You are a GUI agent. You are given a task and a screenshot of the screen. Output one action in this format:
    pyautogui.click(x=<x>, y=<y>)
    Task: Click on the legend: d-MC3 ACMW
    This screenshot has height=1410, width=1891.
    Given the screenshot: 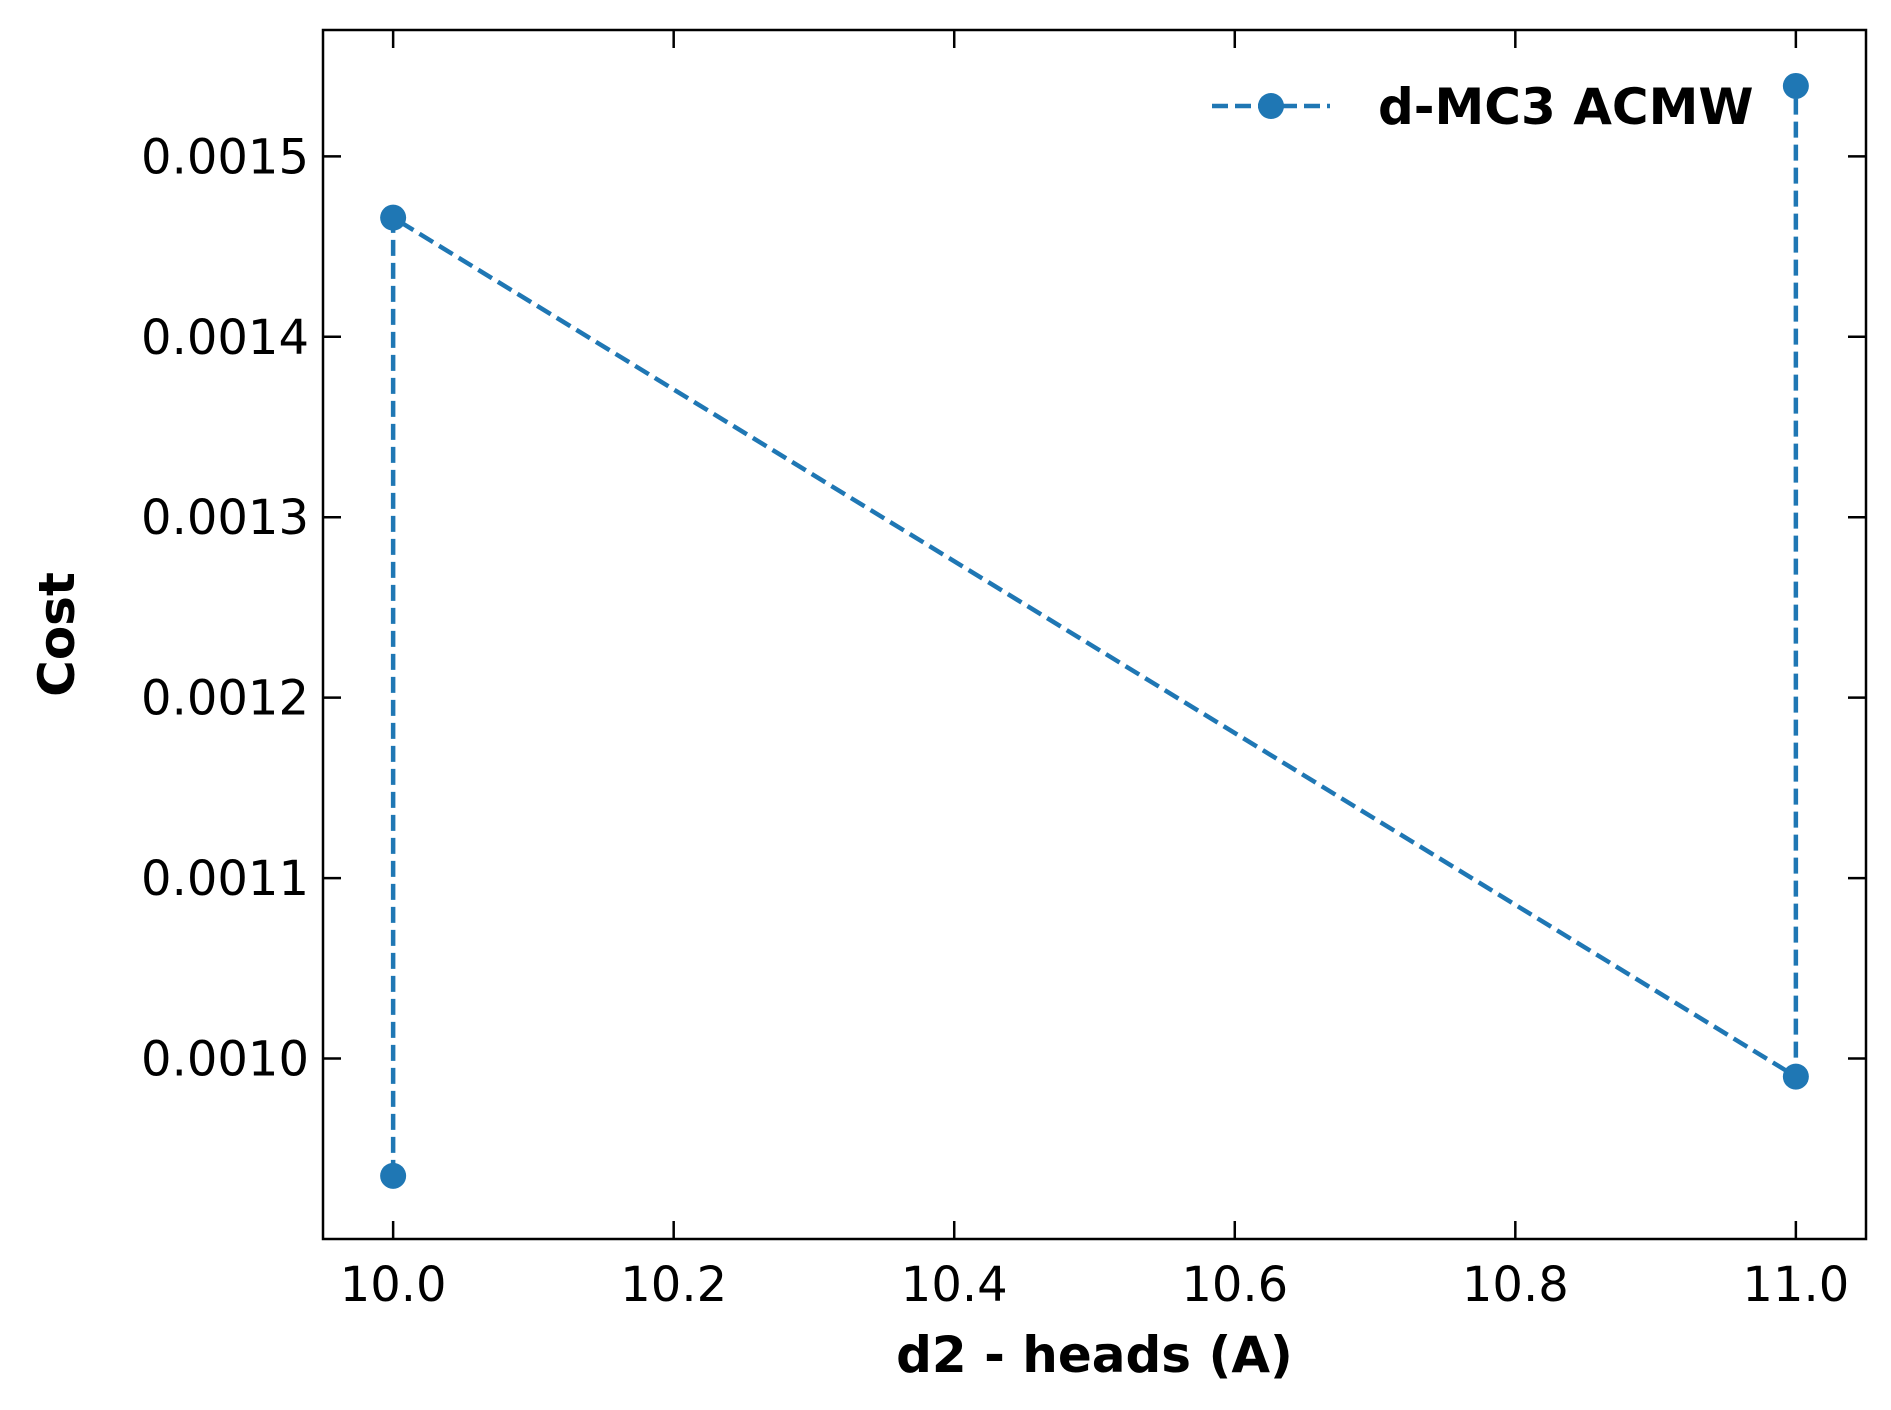 What is the action you would take?
    pyautogui.click(x=1483, y=107)
    